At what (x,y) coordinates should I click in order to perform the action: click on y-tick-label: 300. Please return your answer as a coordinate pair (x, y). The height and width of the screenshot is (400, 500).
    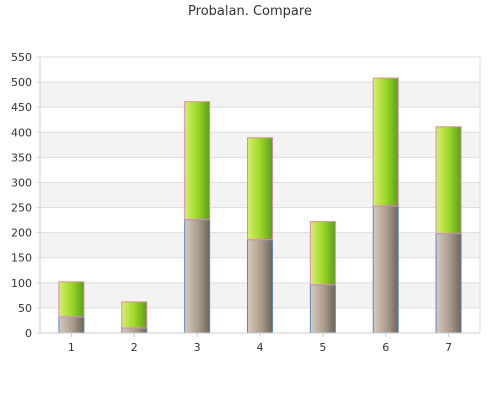
    Looking at the image, I should click on (21, 182).